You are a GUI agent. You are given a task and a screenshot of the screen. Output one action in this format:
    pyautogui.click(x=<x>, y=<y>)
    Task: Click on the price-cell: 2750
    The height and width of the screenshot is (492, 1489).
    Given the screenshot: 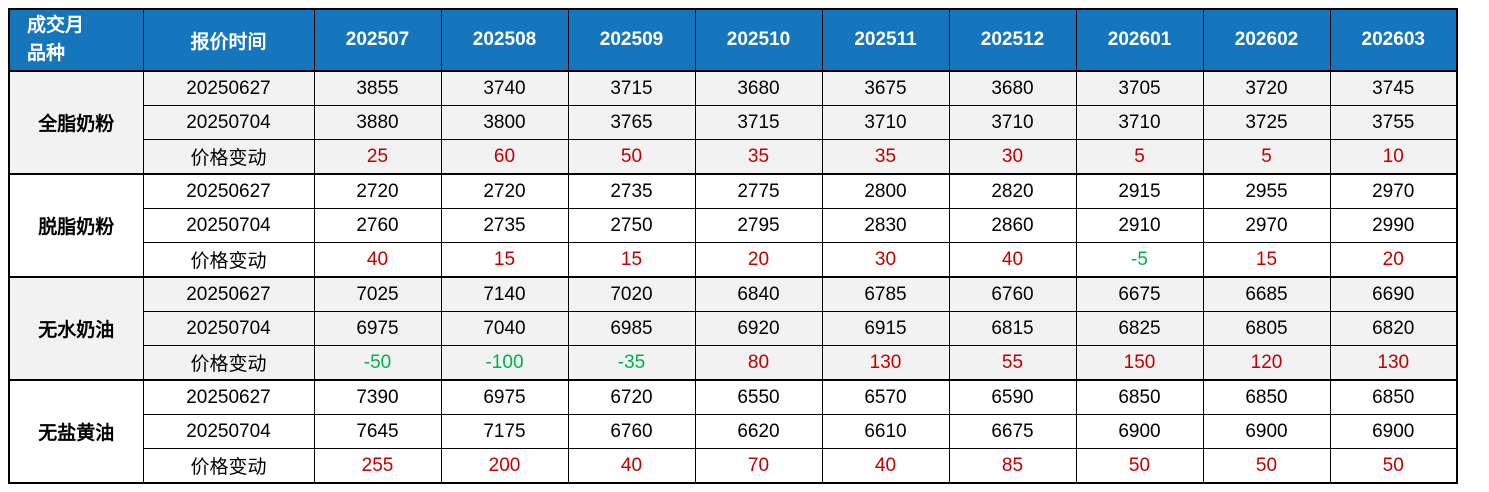 What is the action you would take?
    pyautogui.click(x=631, y=225)
    